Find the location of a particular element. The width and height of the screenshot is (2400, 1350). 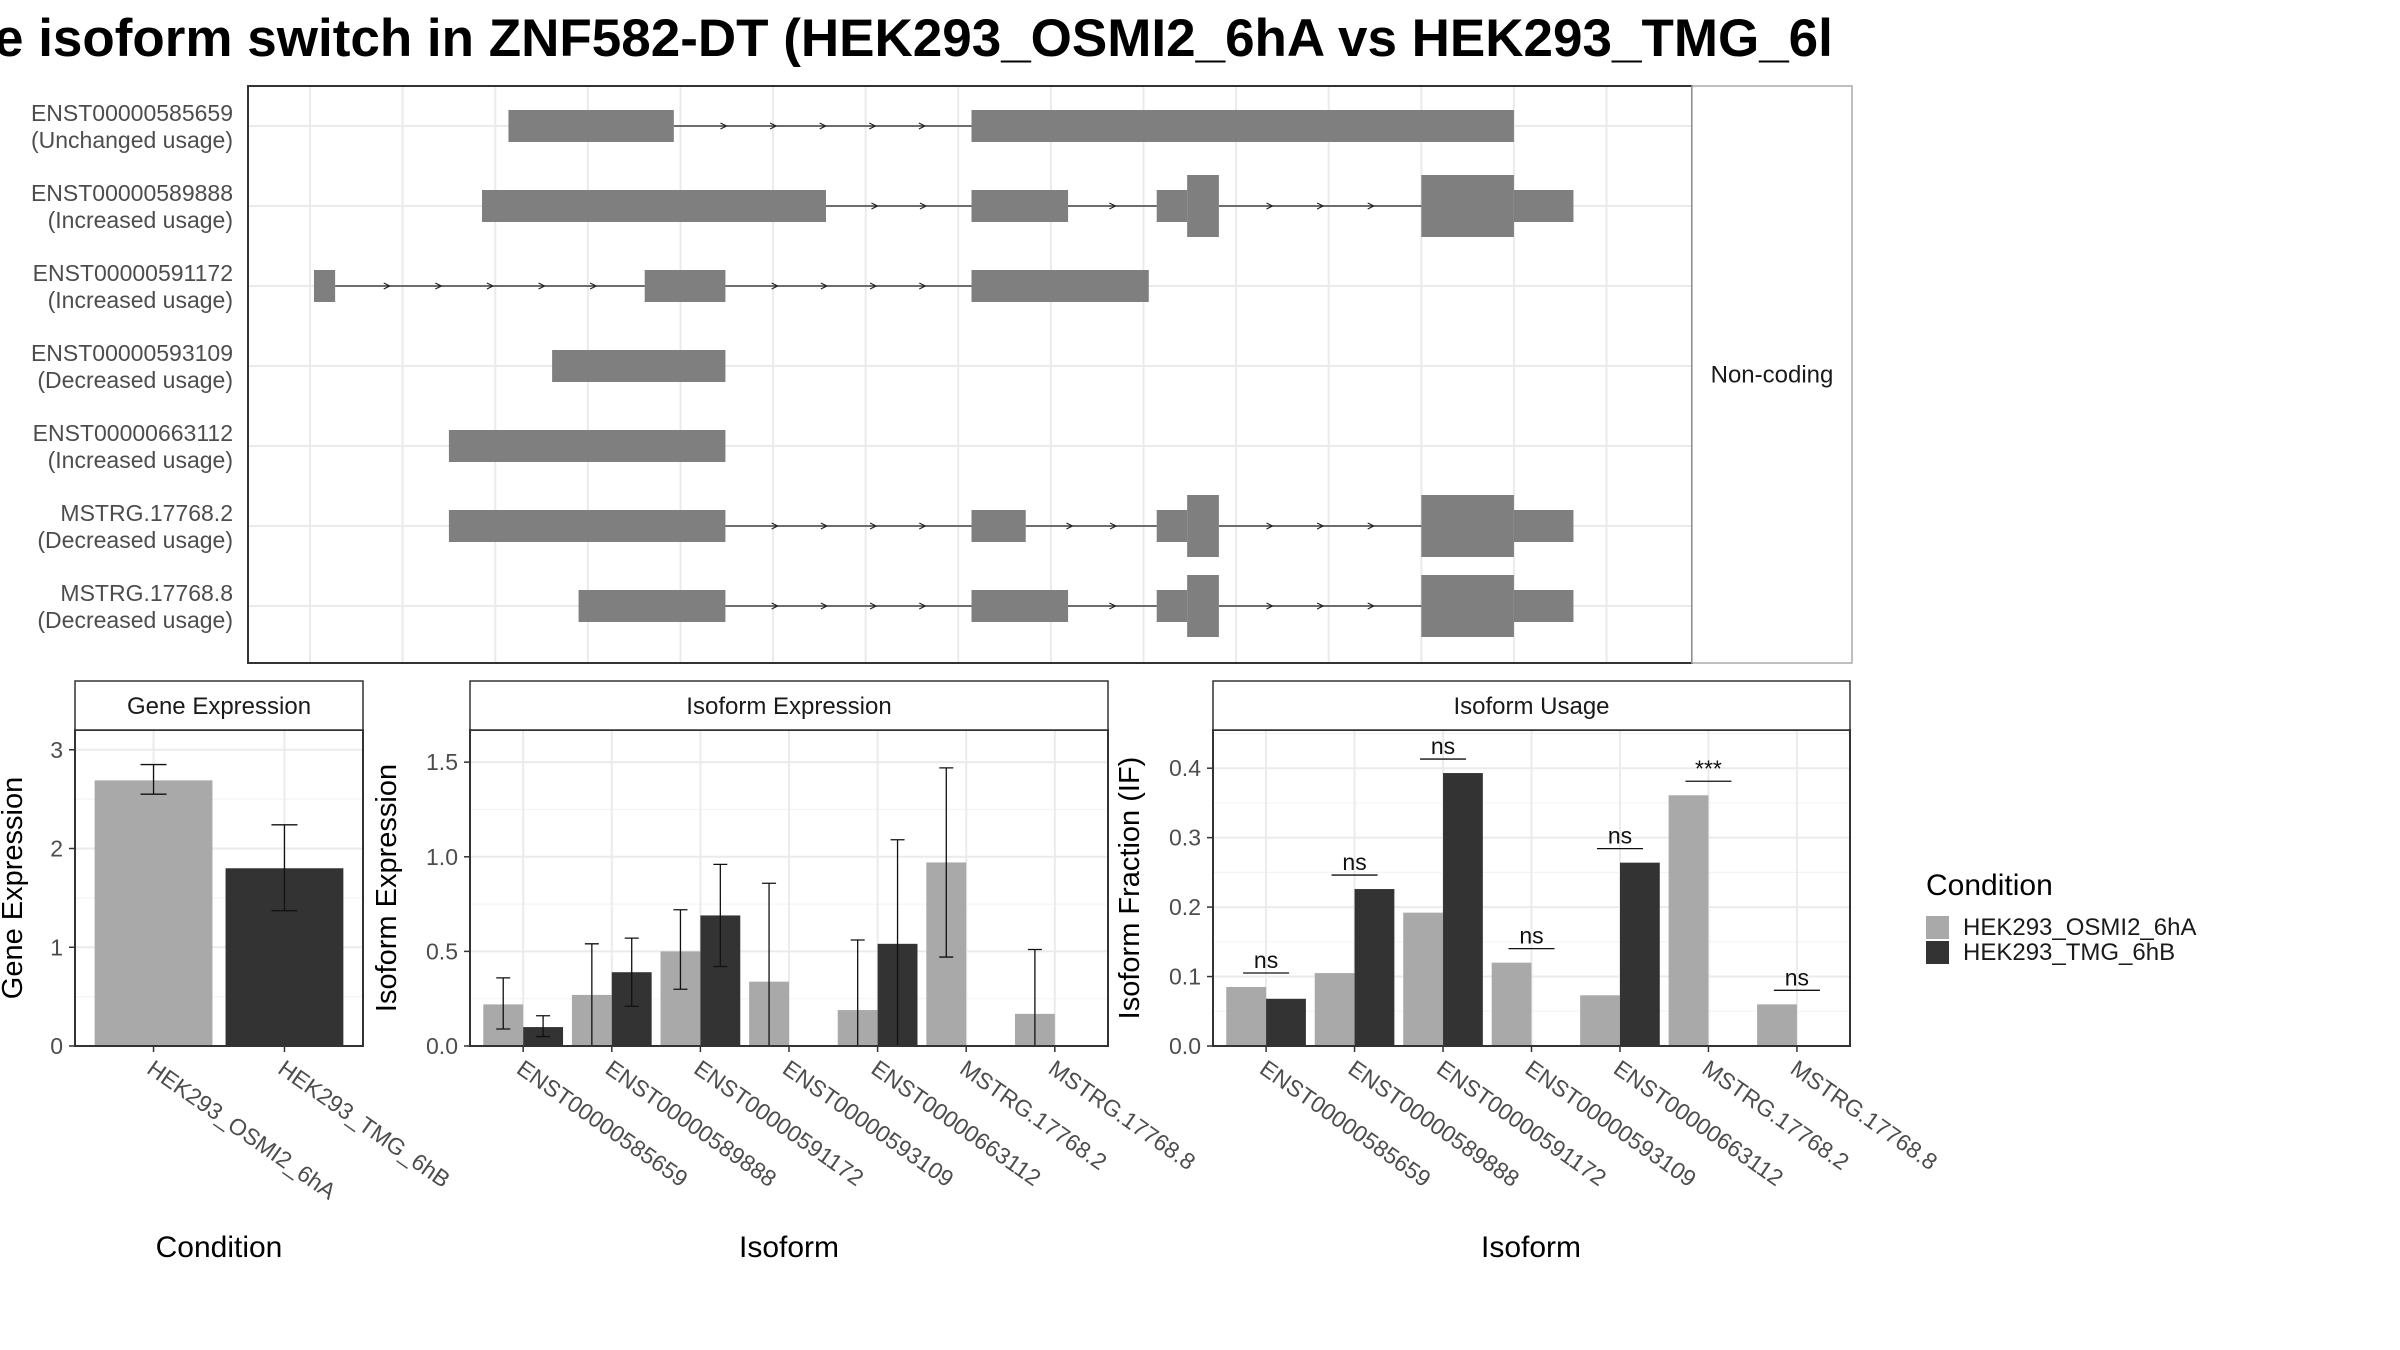

y-tick-label: 1.5 is located at coordinates (442, 762).